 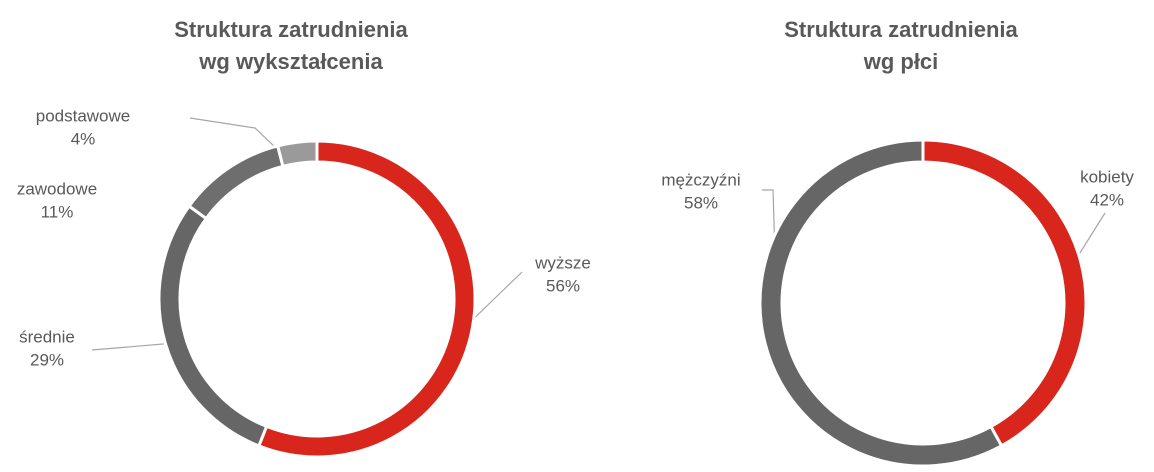 I want to click on value-label: 42%, so click(x=1107, y=199).